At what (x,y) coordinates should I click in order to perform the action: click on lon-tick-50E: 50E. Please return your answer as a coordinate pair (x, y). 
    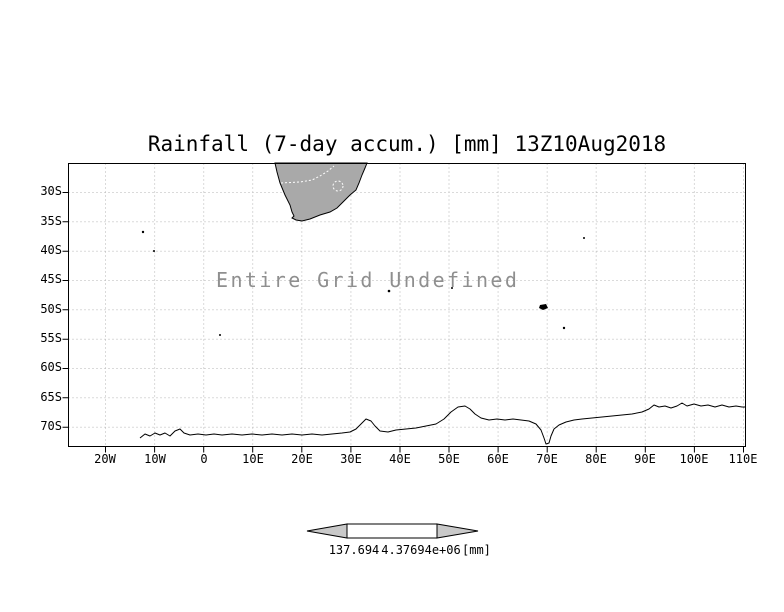
    Looking at the image, I should click on (449, 459).